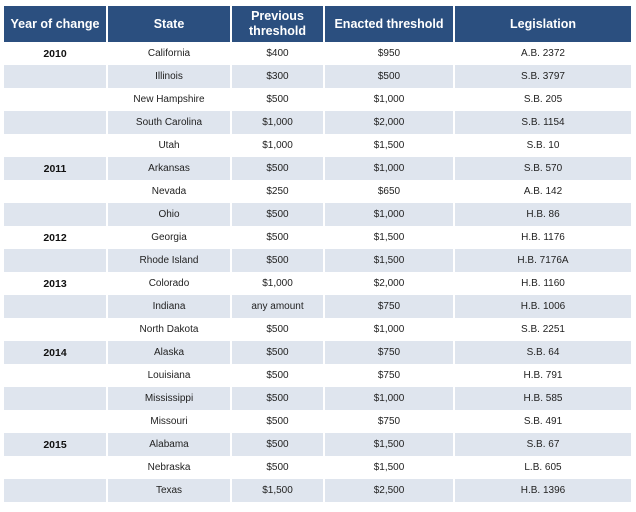 The image size is (636, 512). What do you see at coordinates (169, 283) in the screenshot?
I see `cell-state: Colorado` at bounding box center [169, 283].